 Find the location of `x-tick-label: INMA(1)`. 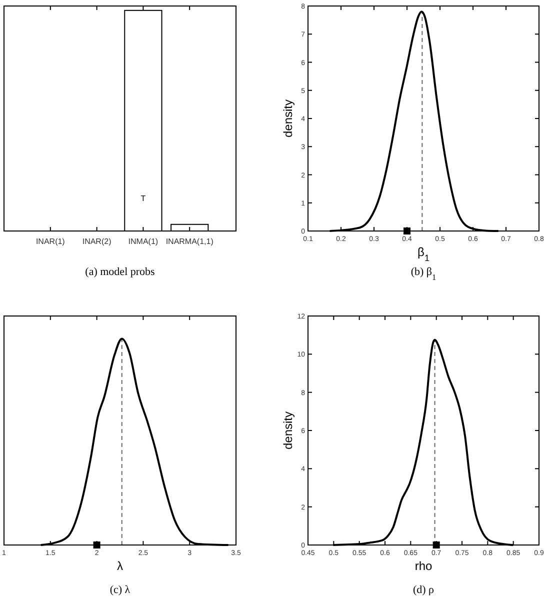

x-tick-label: INMA(1) is located at coordinates (143, 241).